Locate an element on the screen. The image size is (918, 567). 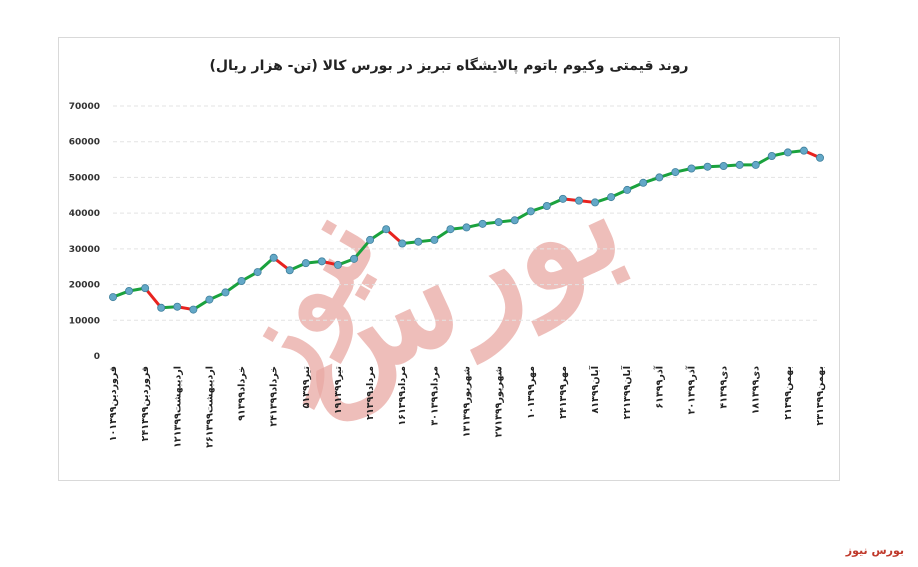
x-tick-label: ۱۸دی۱۳۹۹ is located at coordinates (756, 390).